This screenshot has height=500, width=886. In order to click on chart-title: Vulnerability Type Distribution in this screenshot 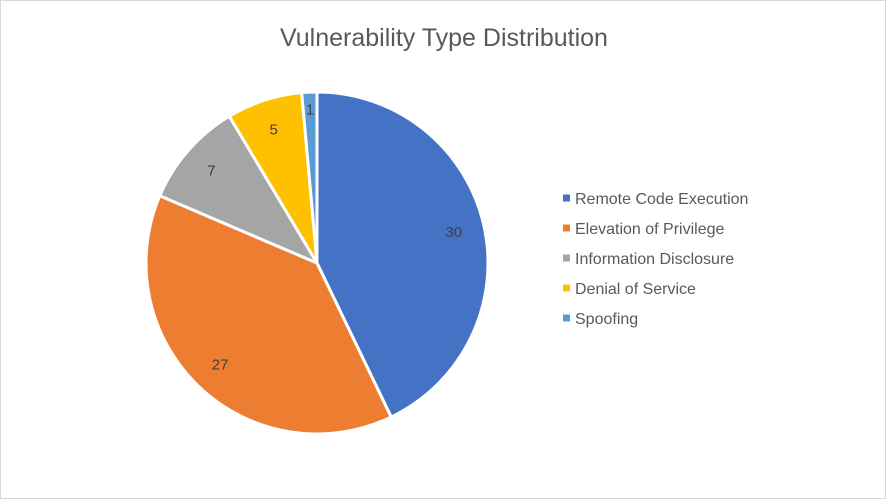, I will do `click(444, 38)`.